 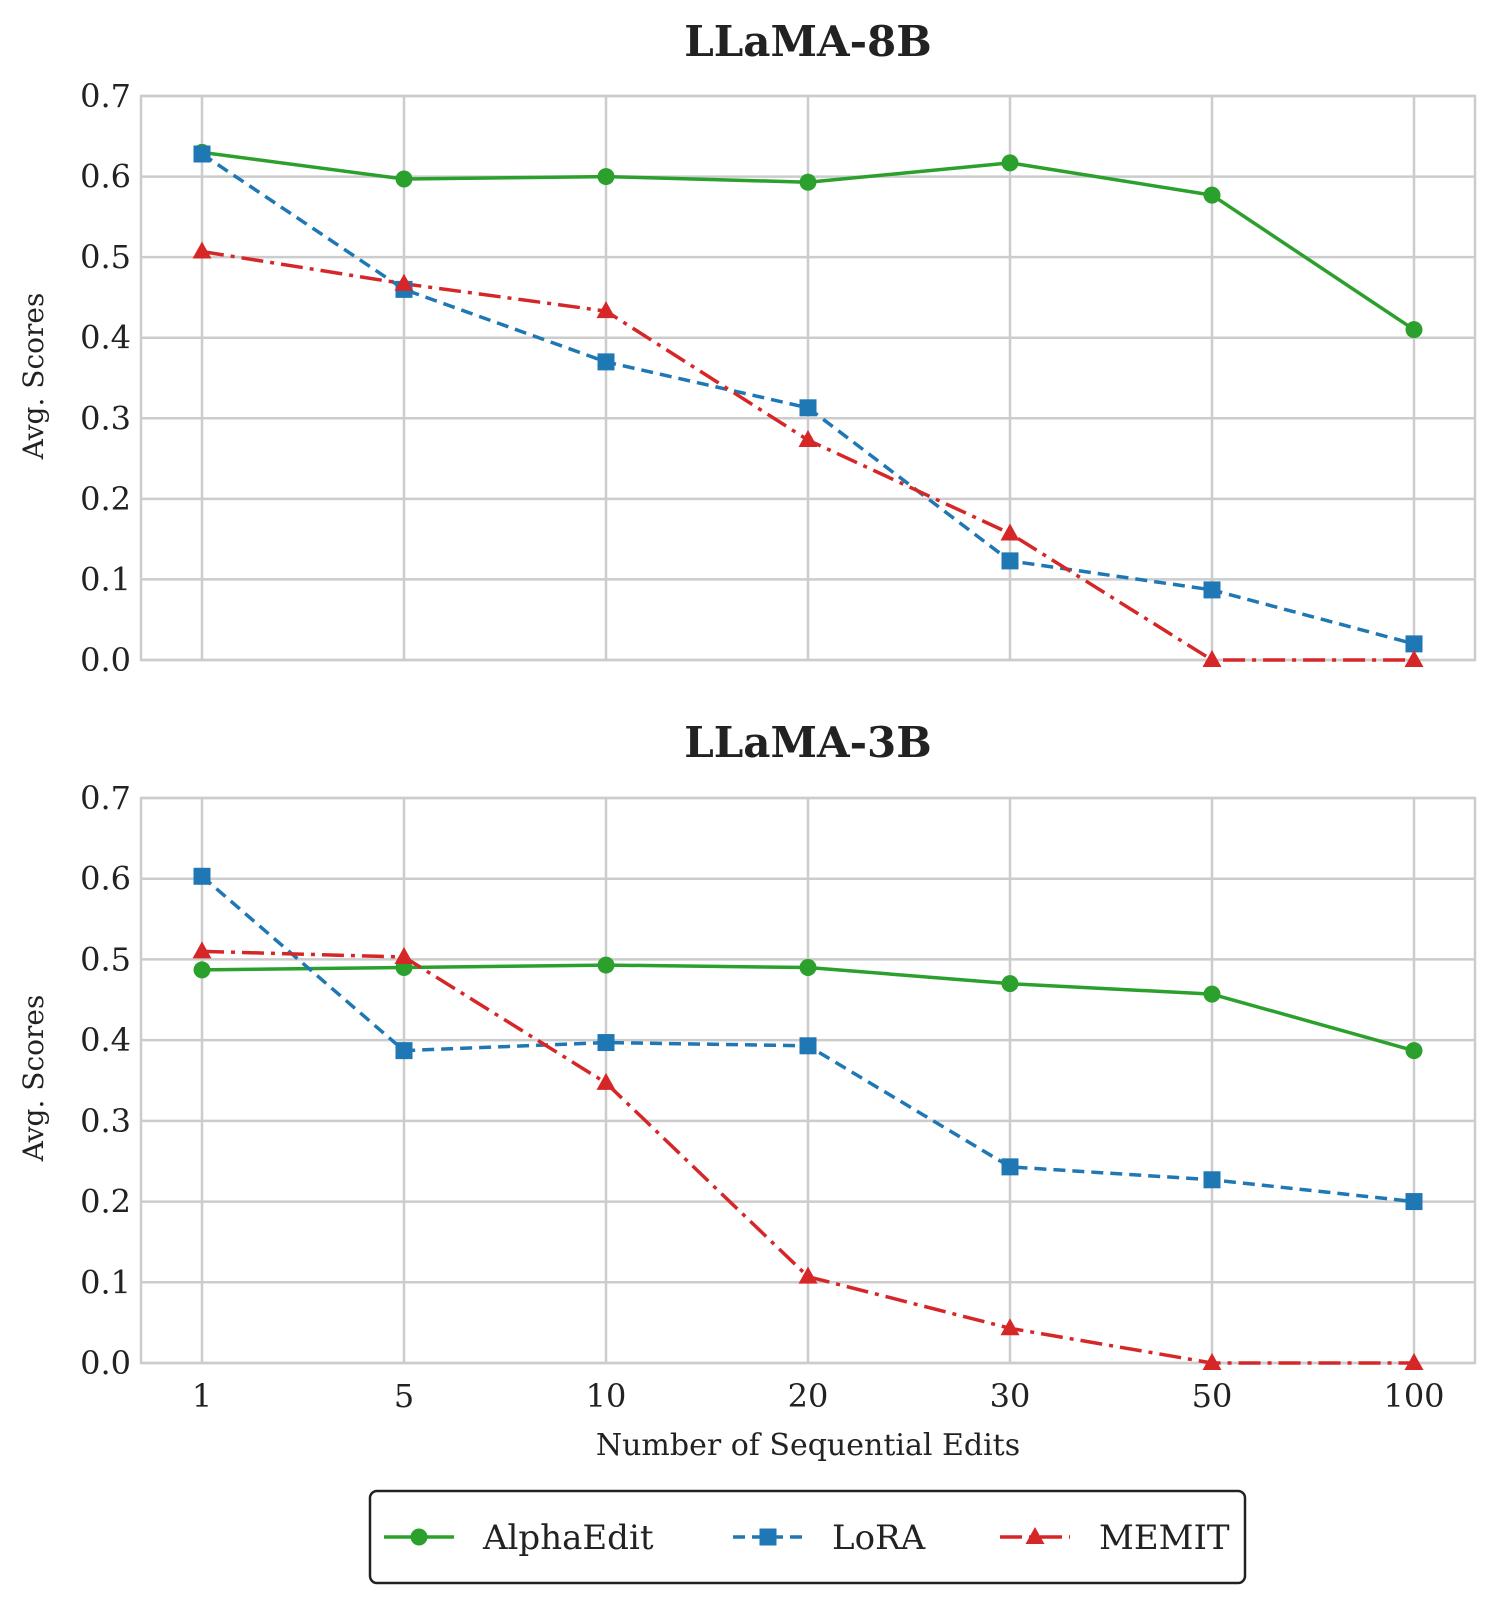 I want to click on legend-label: LoRA, so click(x=879, y=1538).